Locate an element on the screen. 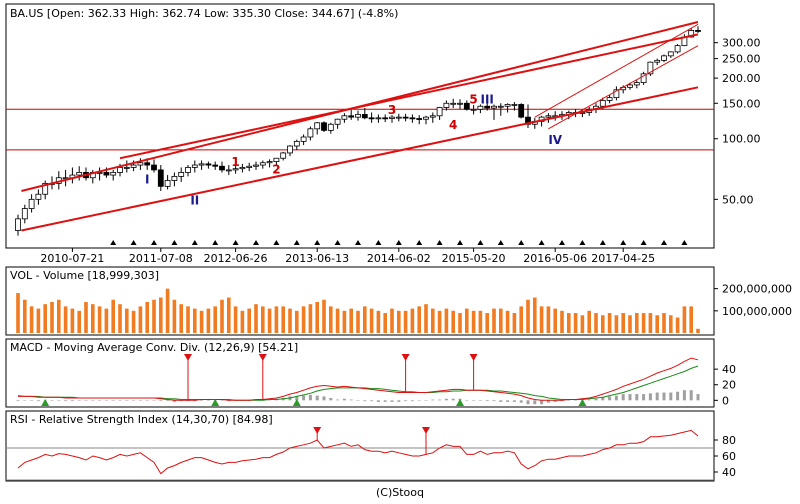 This screenshot has height=504, width=800. rsi-y-tick-label: 80 is located at coordinates (729, 440).